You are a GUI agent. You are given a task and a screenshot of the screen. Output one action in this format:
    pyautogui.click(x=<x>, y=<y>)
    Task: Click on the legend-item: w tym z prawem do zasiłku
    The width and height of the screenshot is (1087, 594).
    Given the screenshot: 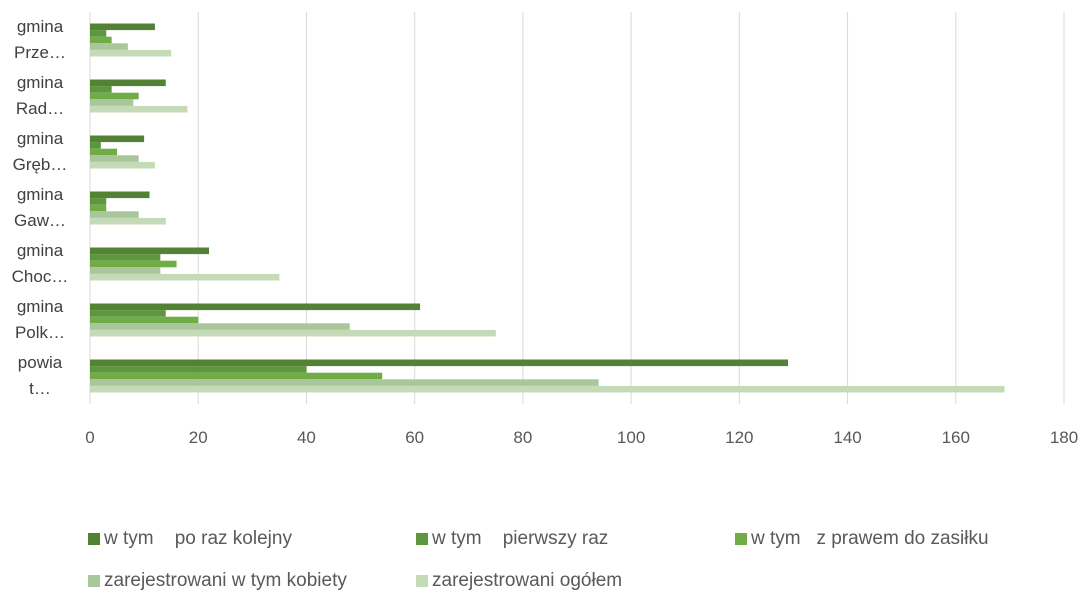 What is the action you would take?
    pyautogui.click(x=862, y=539)
    